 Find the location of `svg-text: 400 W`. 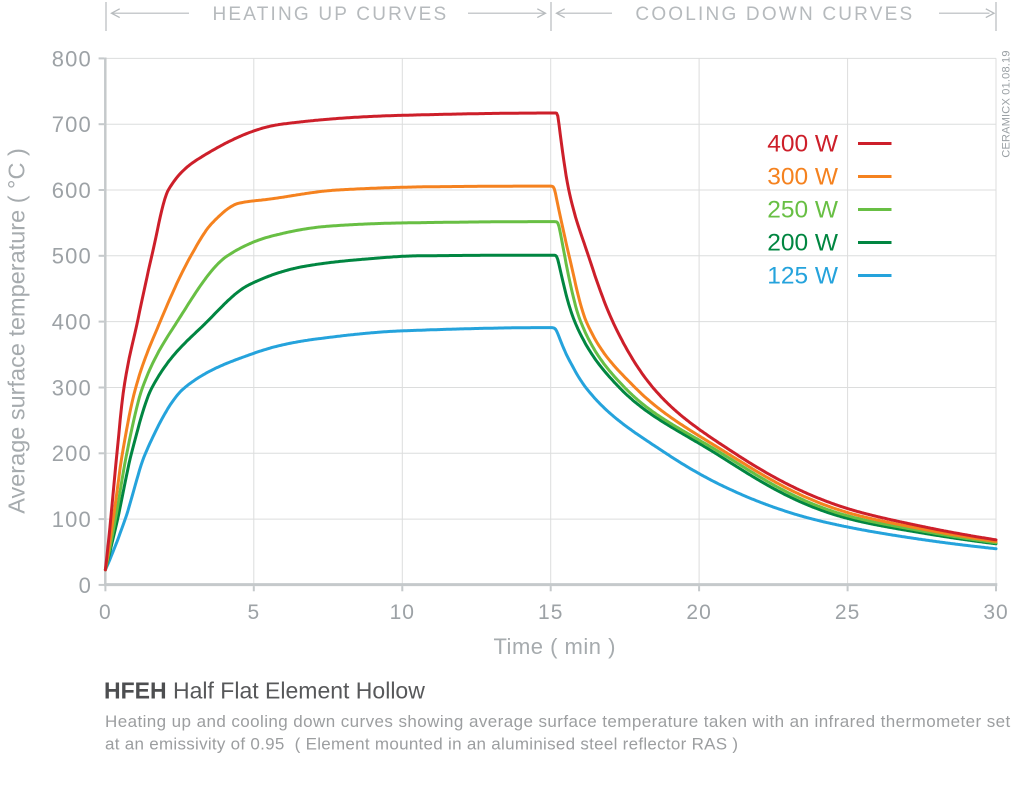

svg-text: 400 W is located at coordinates (803, 144).